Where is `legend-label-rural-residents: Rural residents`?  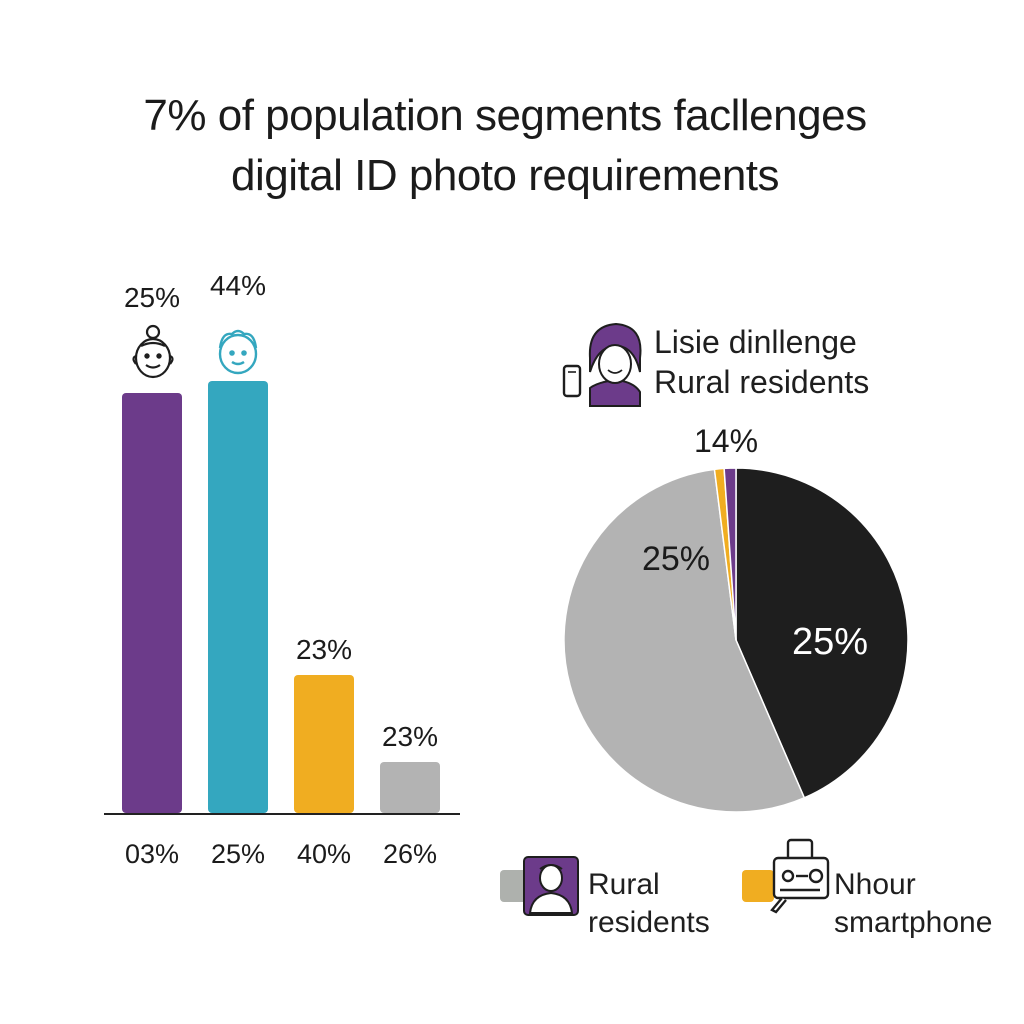 legend-label-rural-residents: Rural residents is located at coordinates (649, 904).